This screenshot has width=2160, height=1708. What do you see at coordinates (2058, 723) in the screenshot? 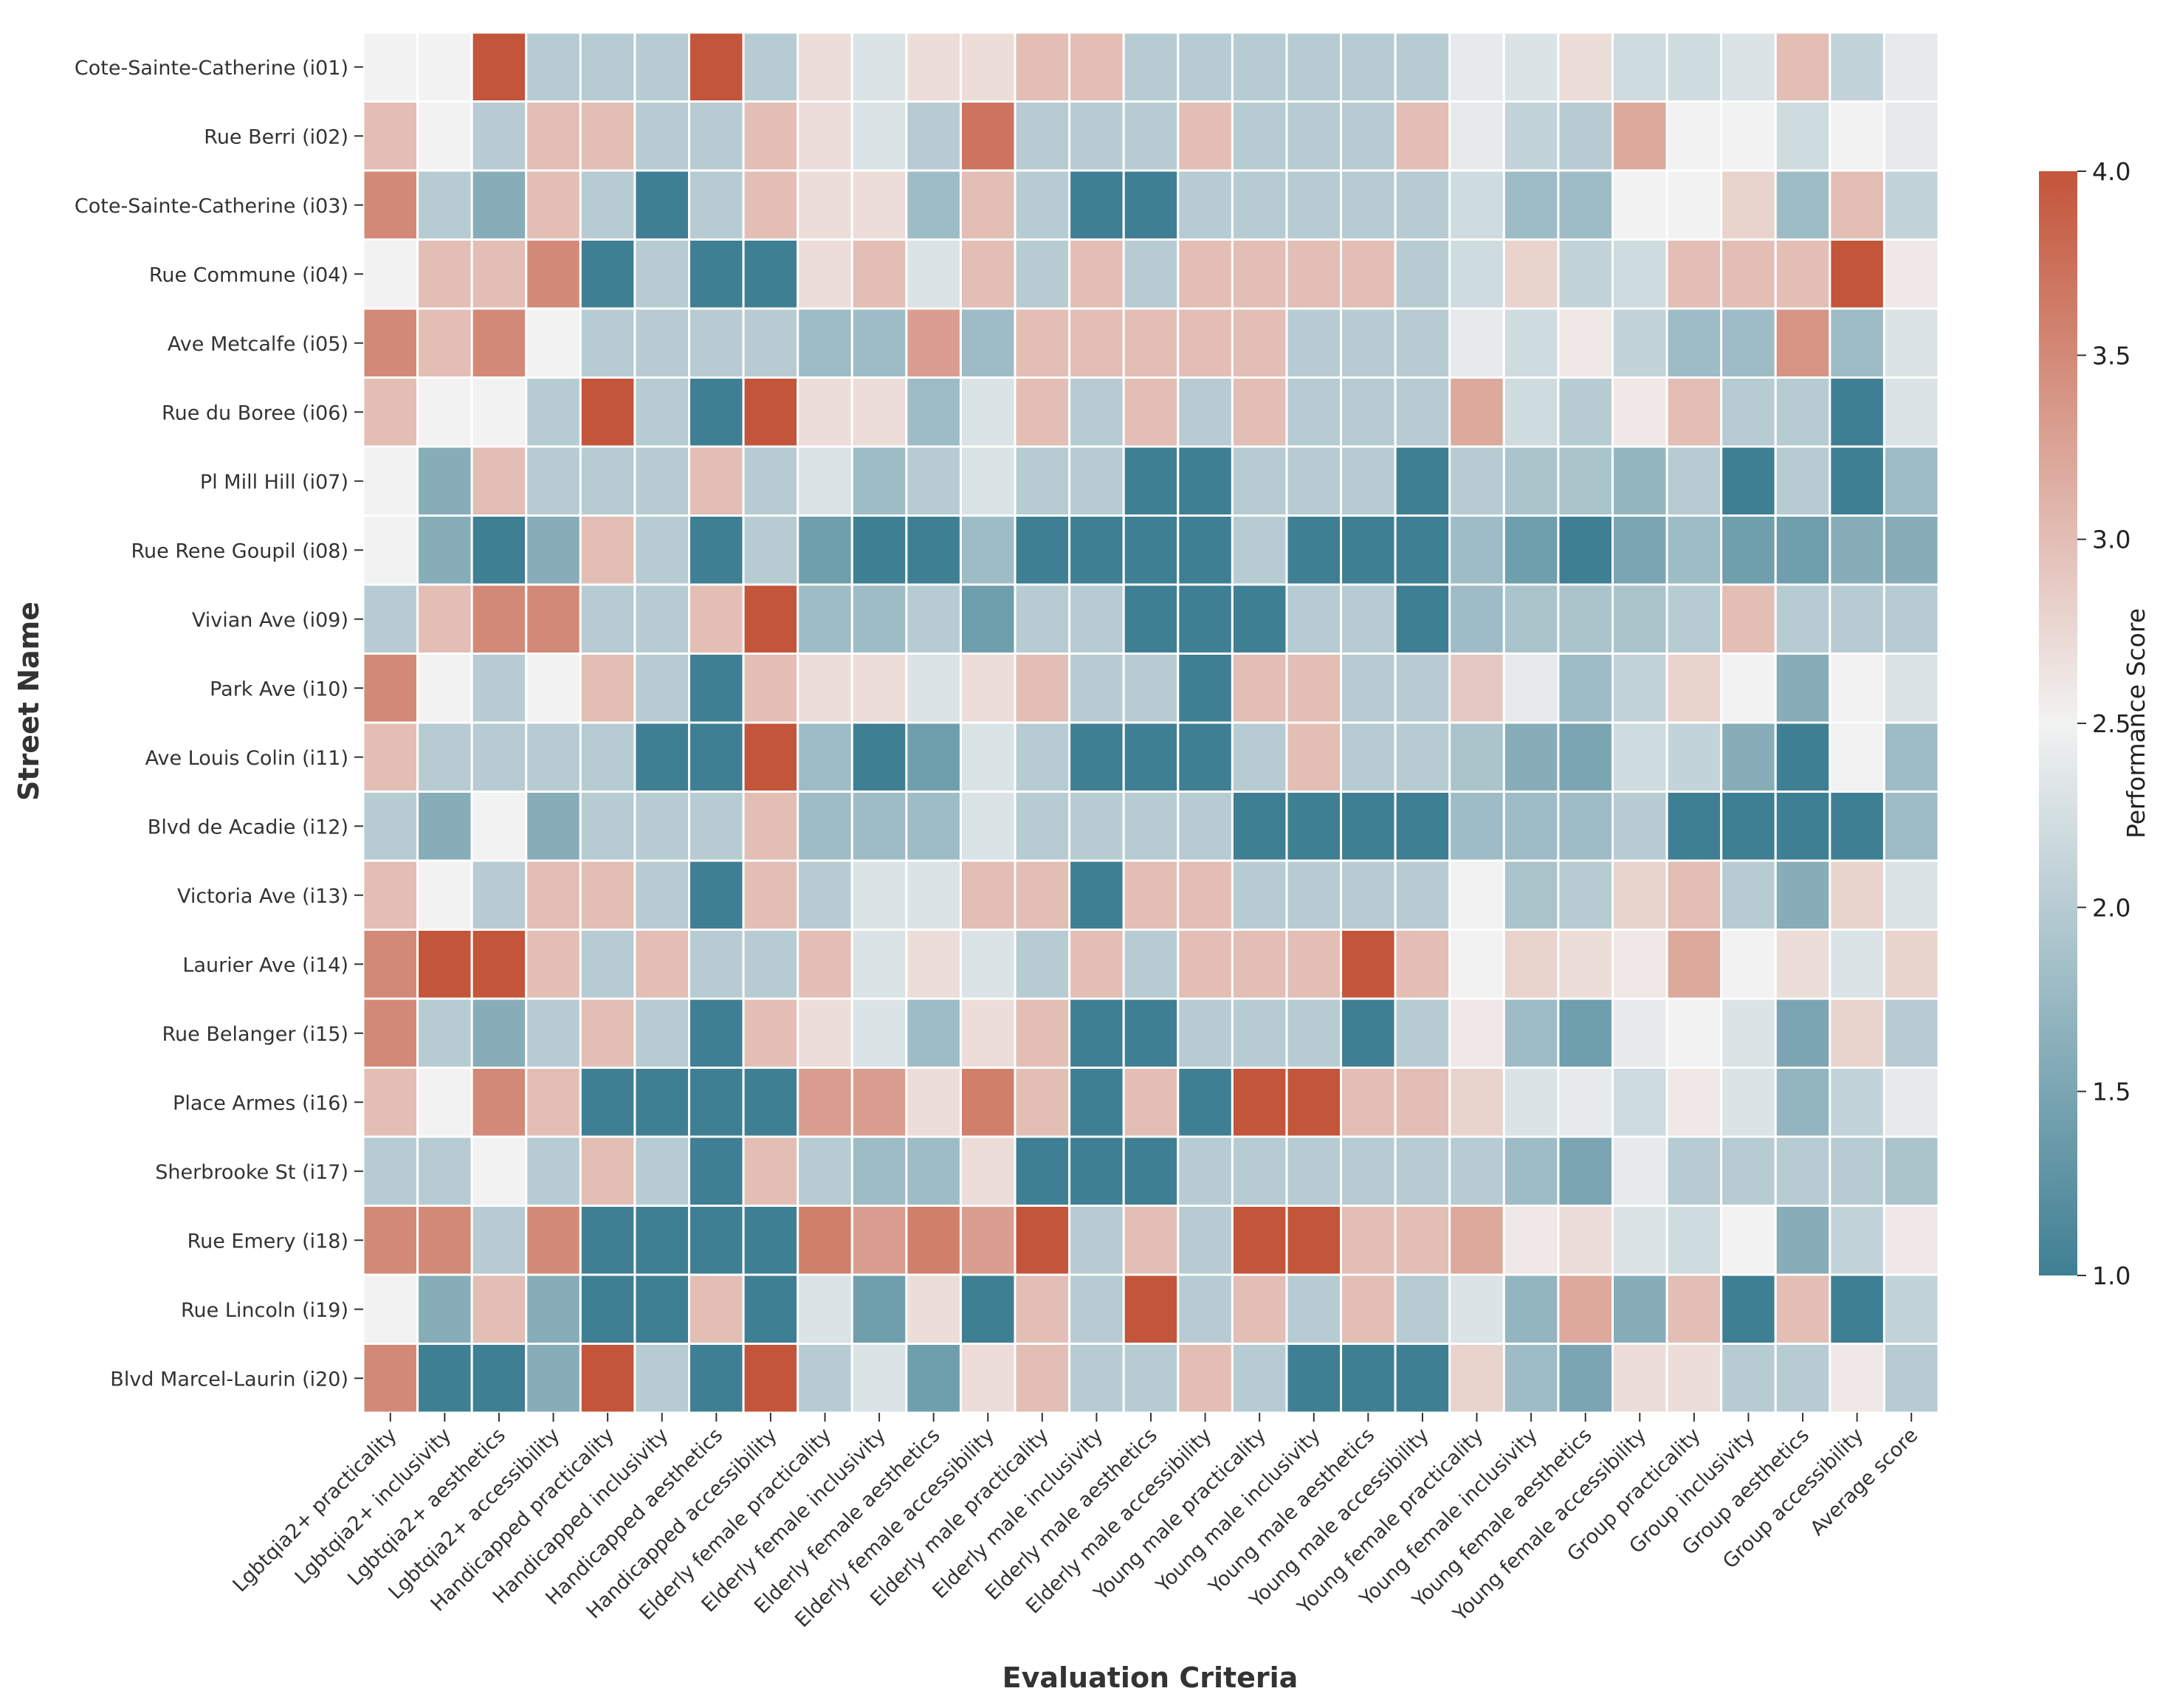
I see `colorbar-gradient` at bounding box center [2058, 723].